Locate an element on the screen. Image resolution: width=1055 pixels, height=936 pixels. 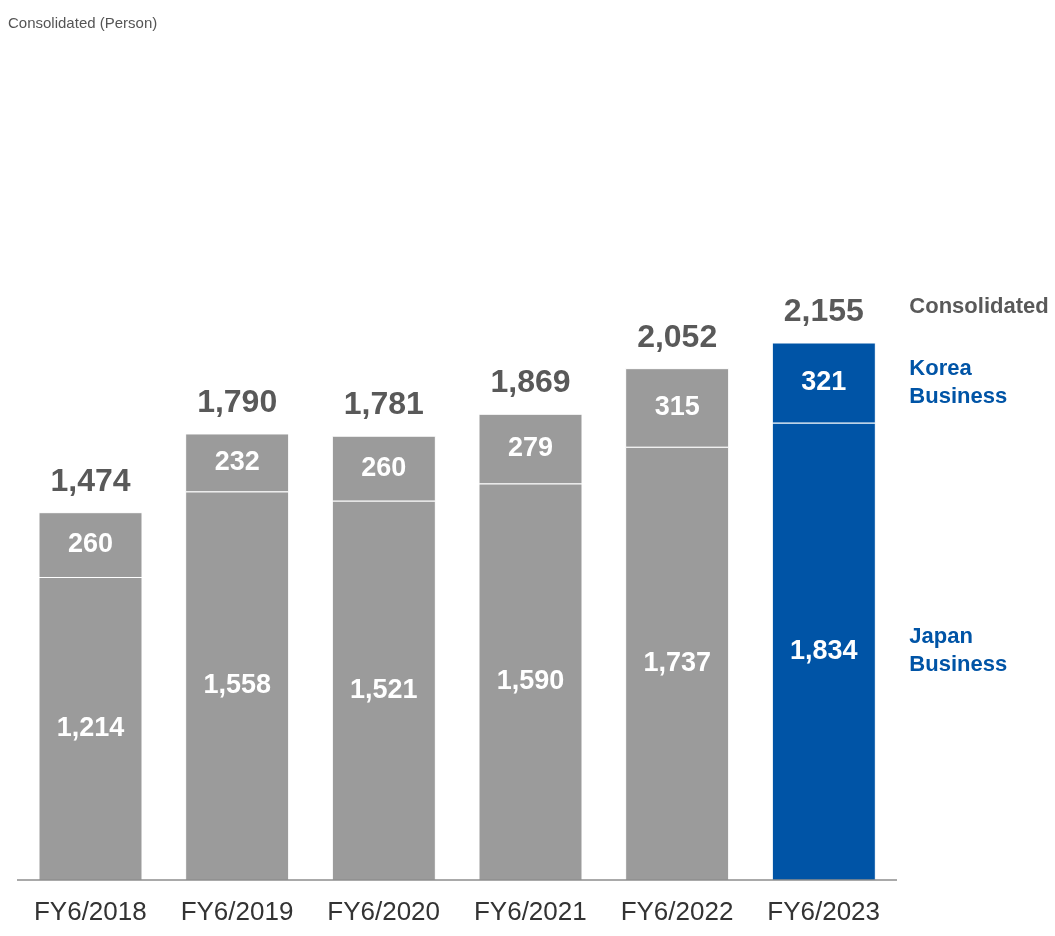
series-label: Korea Business is located at coordinates (958, 381).